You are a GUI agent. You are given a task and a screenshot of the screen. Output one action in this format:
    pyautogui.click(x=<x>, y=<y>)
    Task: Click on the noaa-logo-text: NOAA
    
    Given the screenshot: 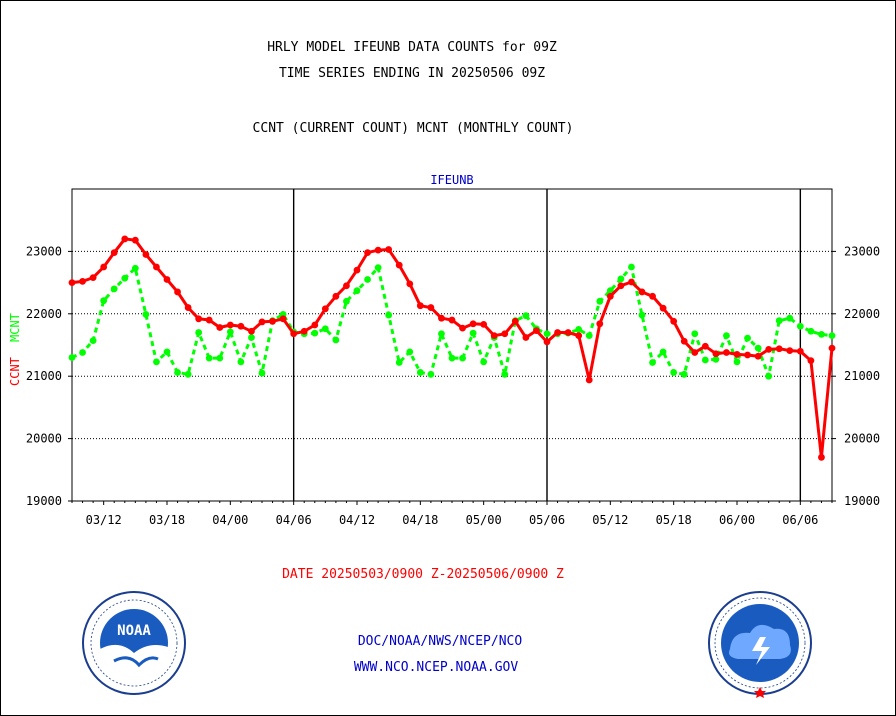 What is the action you would take?
    pyautogui.click(x=134, y=631)
    